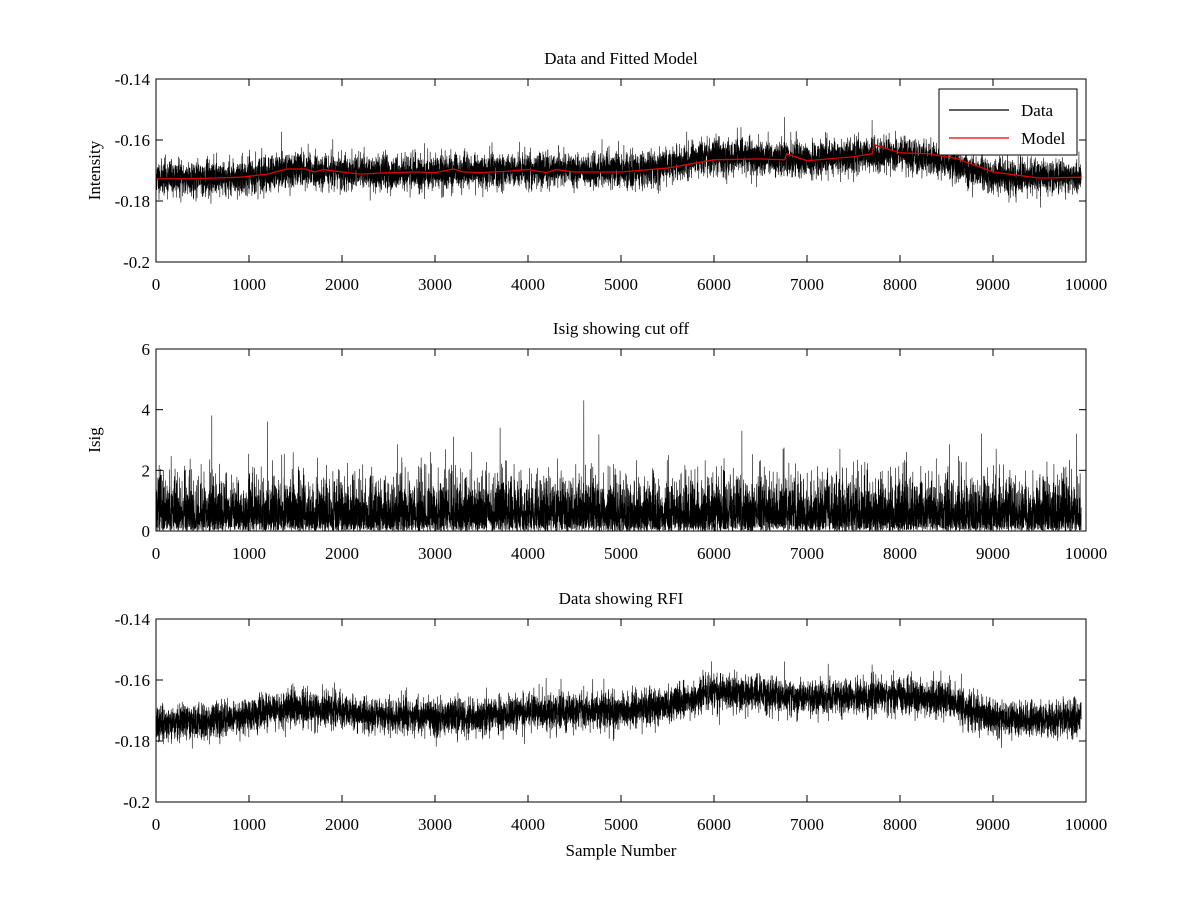 The width and height of the screenshot is (1200, 900). I want to click on y-axis-label: Intensity, so click(94, 170).